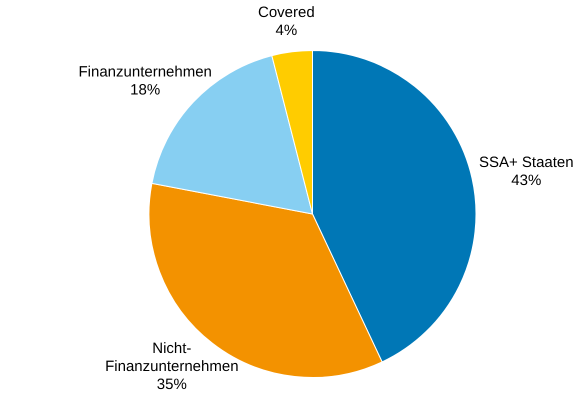 The image size is (587, 403). Describe the element at coordinates (172, 358) in the screenshot. I see `slice-label: Nicht-Finanzunternehmen` at that location.